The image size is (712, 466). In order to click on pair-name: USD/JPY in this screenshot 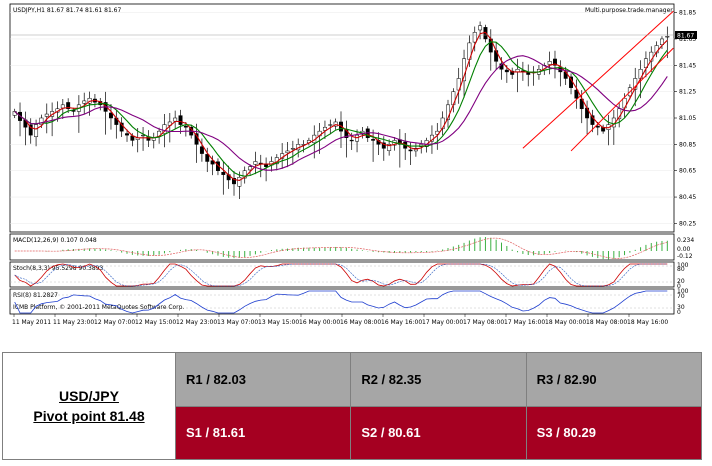, I will do `click(89, 396)`.